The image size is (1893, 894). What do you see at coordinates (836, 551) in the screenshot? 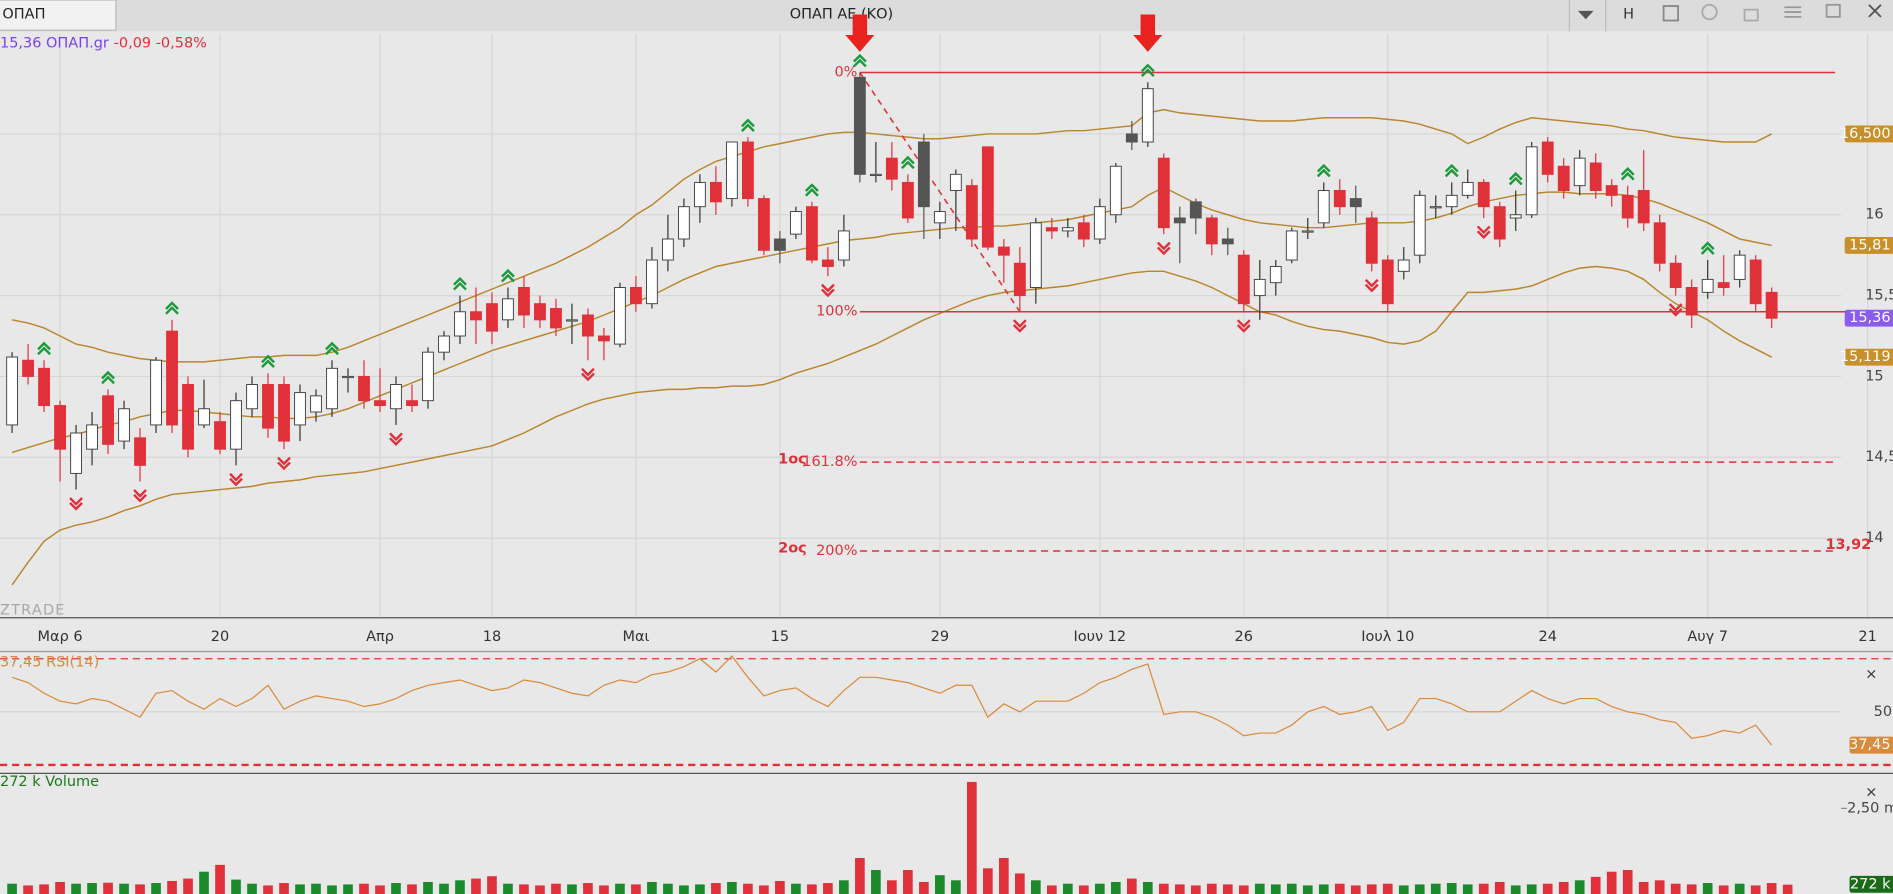
I see `fib-label: 200%` at bounding box center [836, 551].